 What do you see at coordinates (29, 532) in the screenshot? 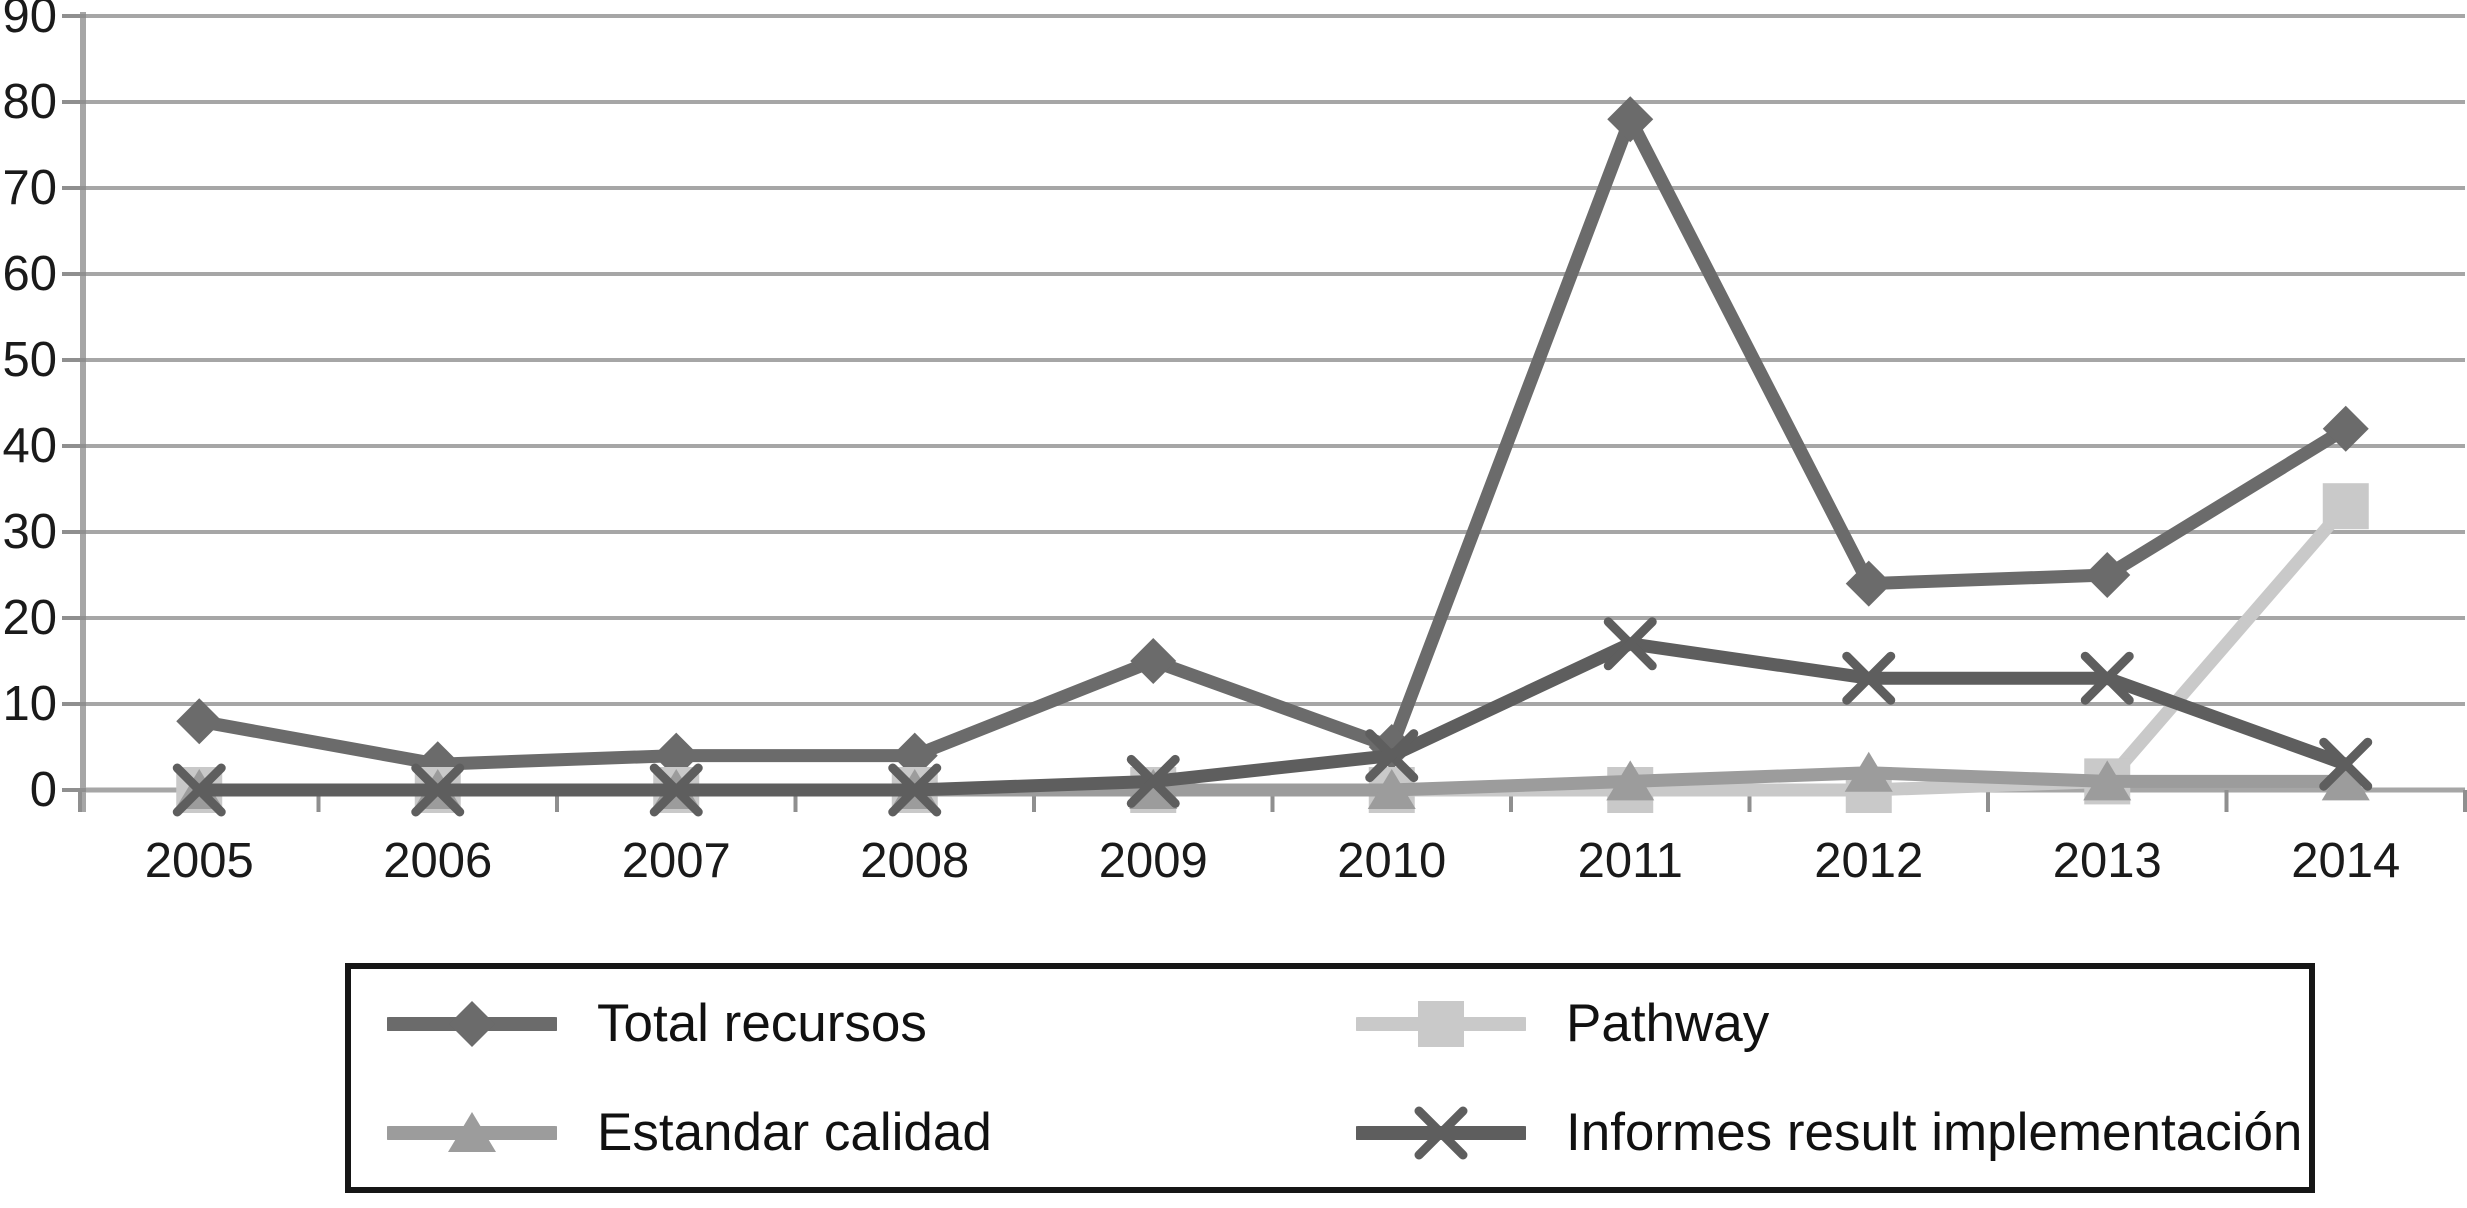
I see `svg-text: 30` at bounding box center [29, 532].